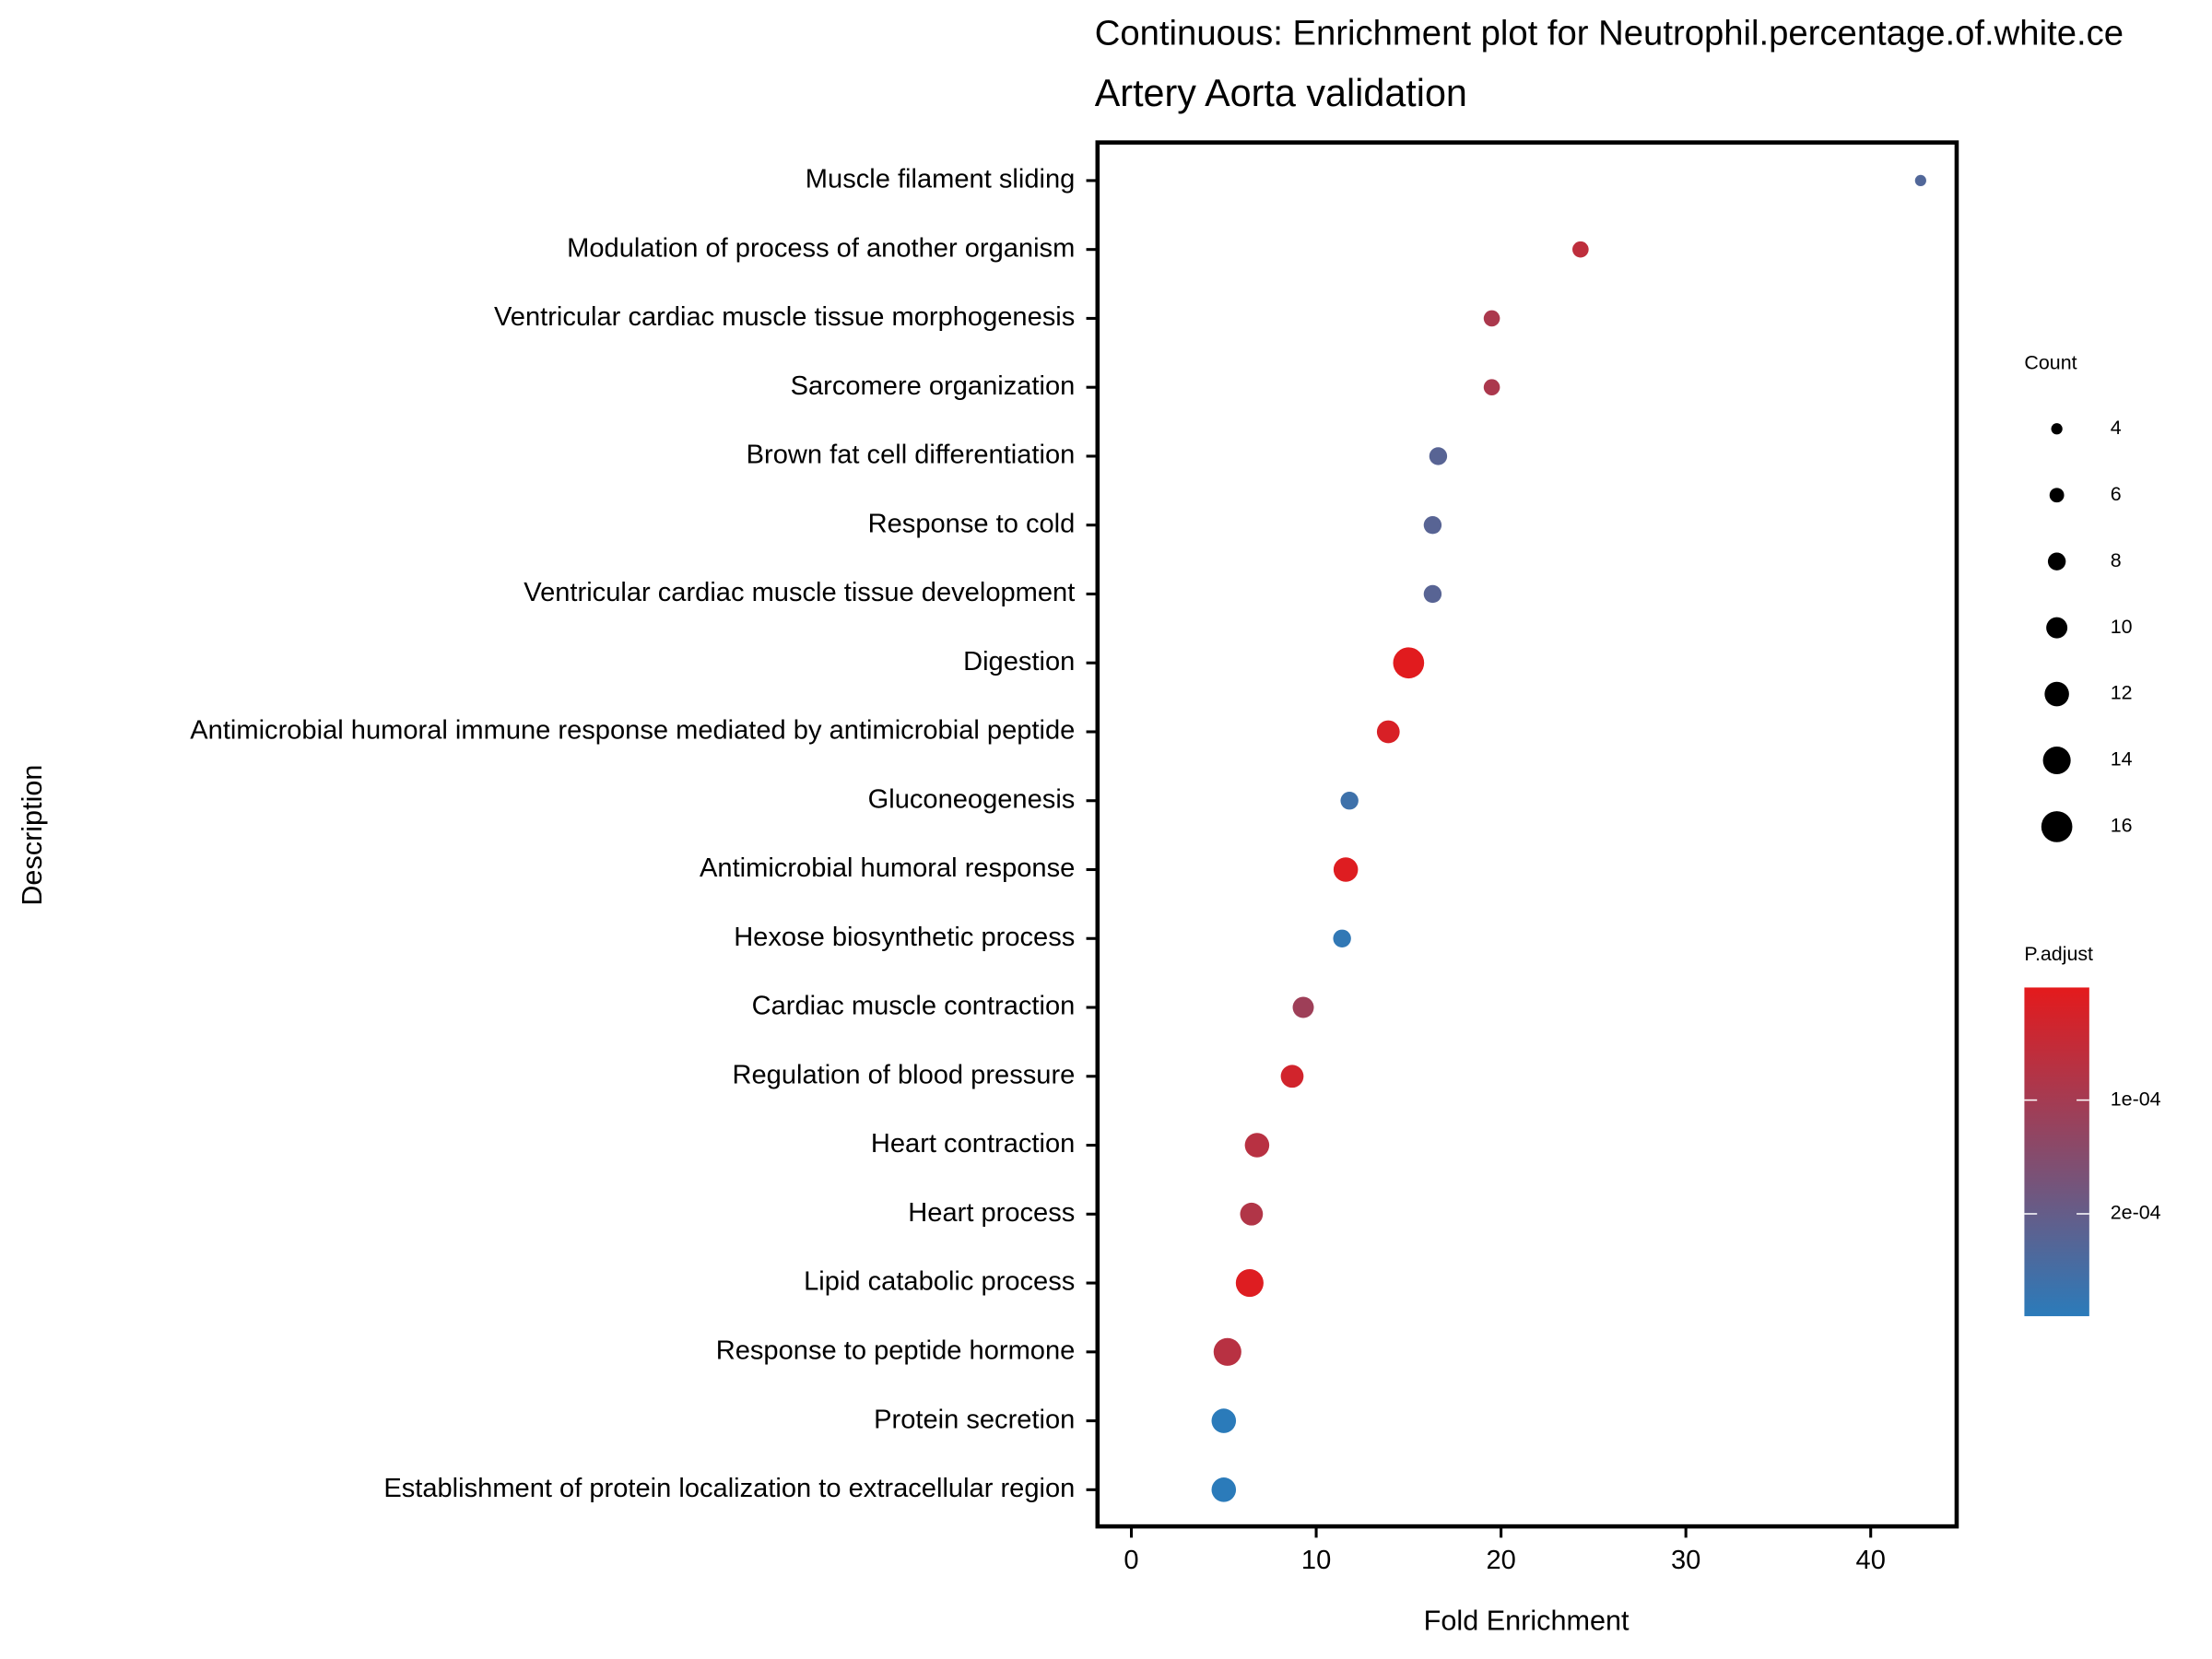 The height and width of the screenshot is (1659, 2212). Describe the element at coordinates (974, 1419) in the screenshot. I see `y-tick-label: Protein secretion` at that location.